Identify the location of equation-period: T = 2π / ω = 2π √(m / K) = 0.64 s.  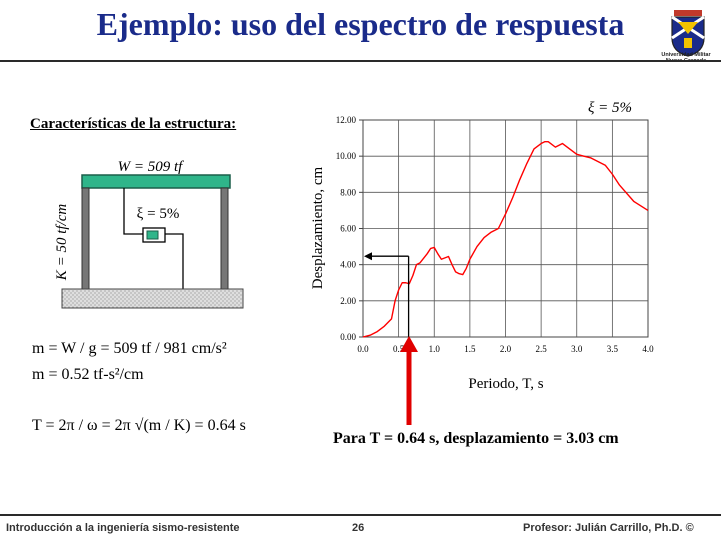
(139, 425).